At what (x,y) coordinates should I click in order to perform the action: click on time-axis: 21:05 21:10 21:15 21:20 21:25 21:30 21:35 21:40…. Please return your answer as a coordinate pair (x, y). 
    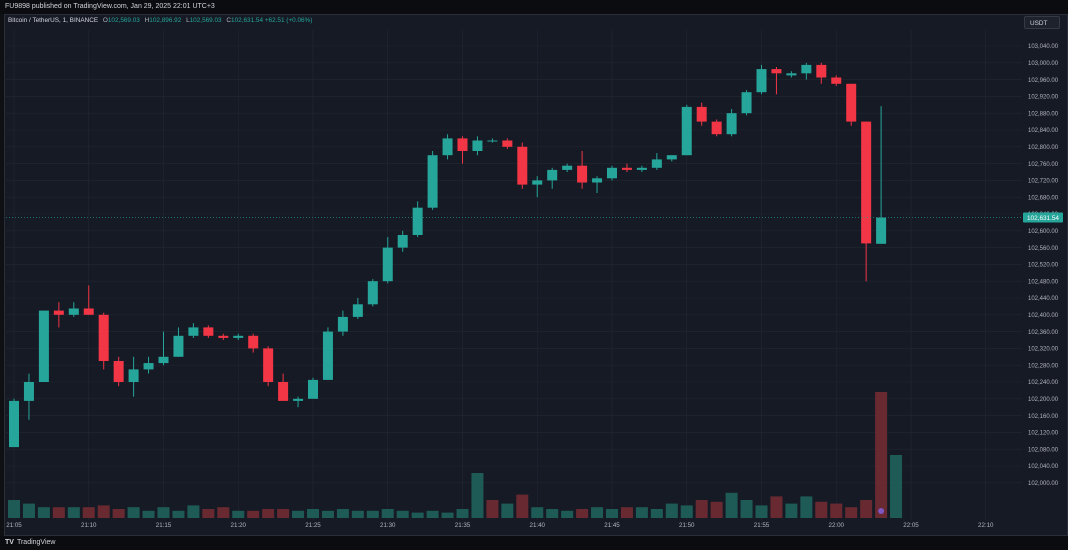
    Looking at the image, I should click on (500, 525).